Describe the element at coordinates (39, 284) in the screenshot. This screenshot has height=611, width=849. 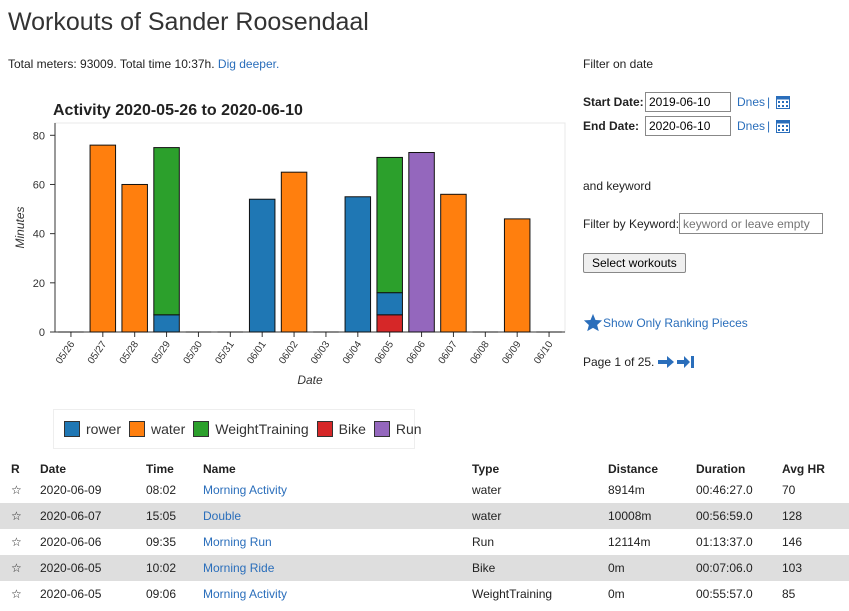
I see `y-tick-label: 20` at that location.